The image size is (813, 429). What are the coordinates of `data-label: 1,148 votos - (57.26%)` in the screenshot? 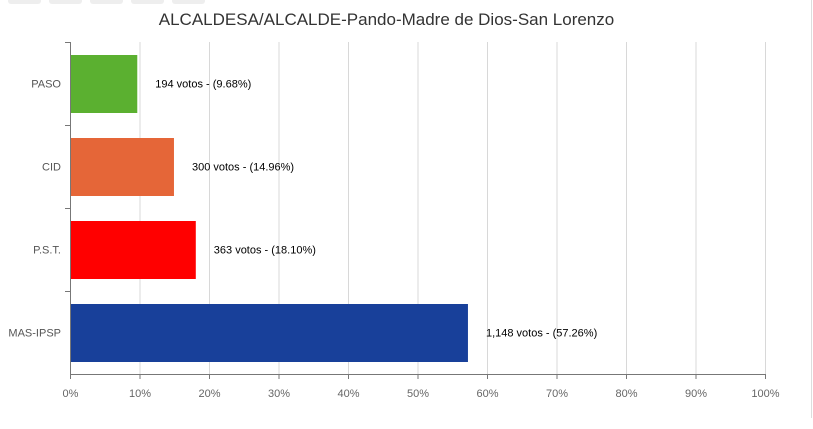 It's located at (541, 334).